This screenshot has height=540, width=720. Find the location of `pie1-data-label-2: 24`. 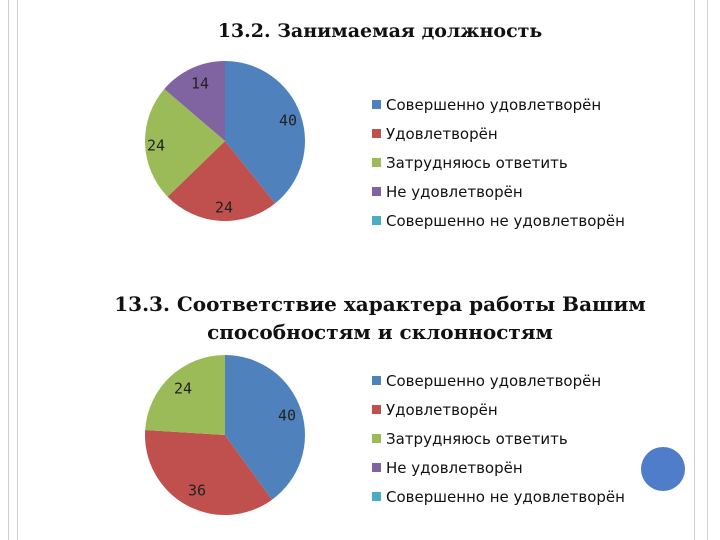

pie1-data-label-2: 24 is located at coordinates (156, 146).